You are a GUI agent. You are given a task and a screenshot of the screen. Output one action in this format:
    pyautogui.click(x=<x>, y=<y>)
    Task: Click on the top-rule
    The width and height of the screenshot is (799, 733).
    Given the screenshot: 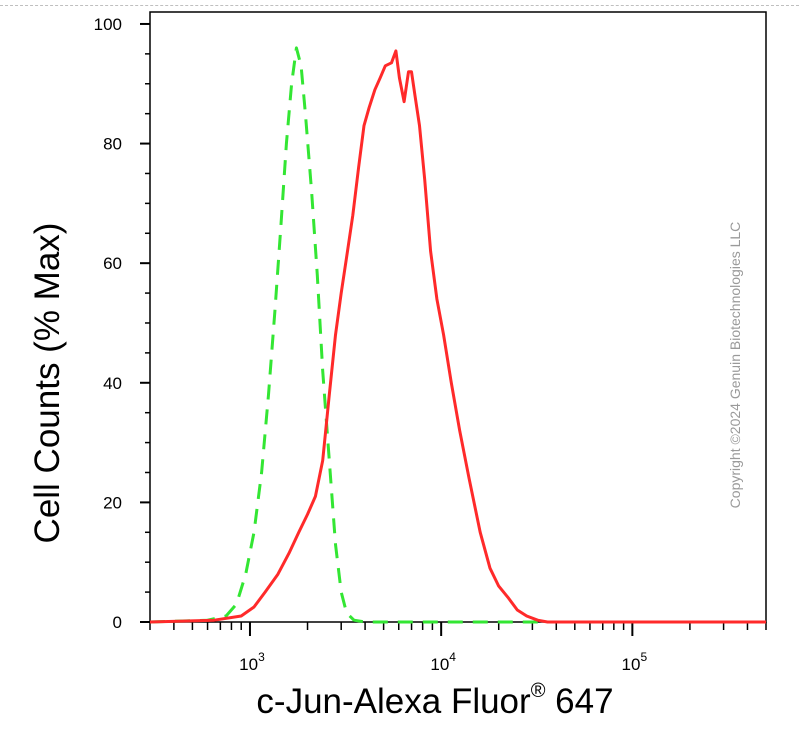 What is the action you would take?
    pyautogui.click(x=399, y=5)
    